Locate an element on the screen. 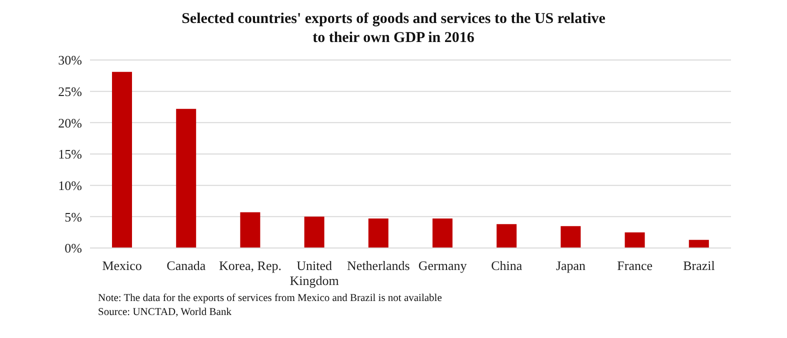  y-tick-label: 30% is located at coordinates (70, 60).